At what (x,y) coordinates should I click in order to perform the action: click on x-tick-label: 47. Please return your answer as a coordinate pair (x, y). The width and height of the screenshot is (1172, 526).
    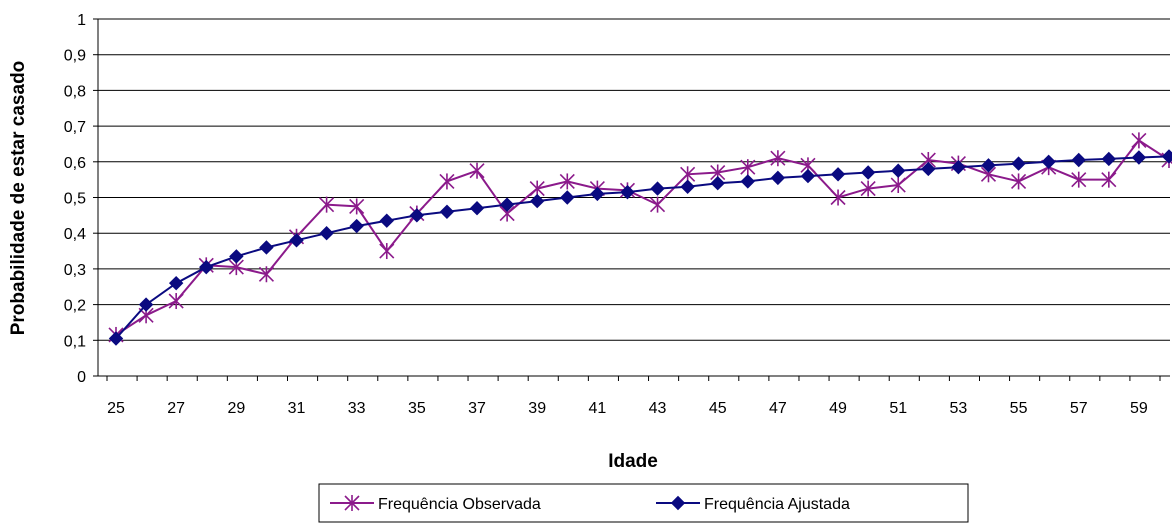
    Looking at the image, I should click on (778, 408).